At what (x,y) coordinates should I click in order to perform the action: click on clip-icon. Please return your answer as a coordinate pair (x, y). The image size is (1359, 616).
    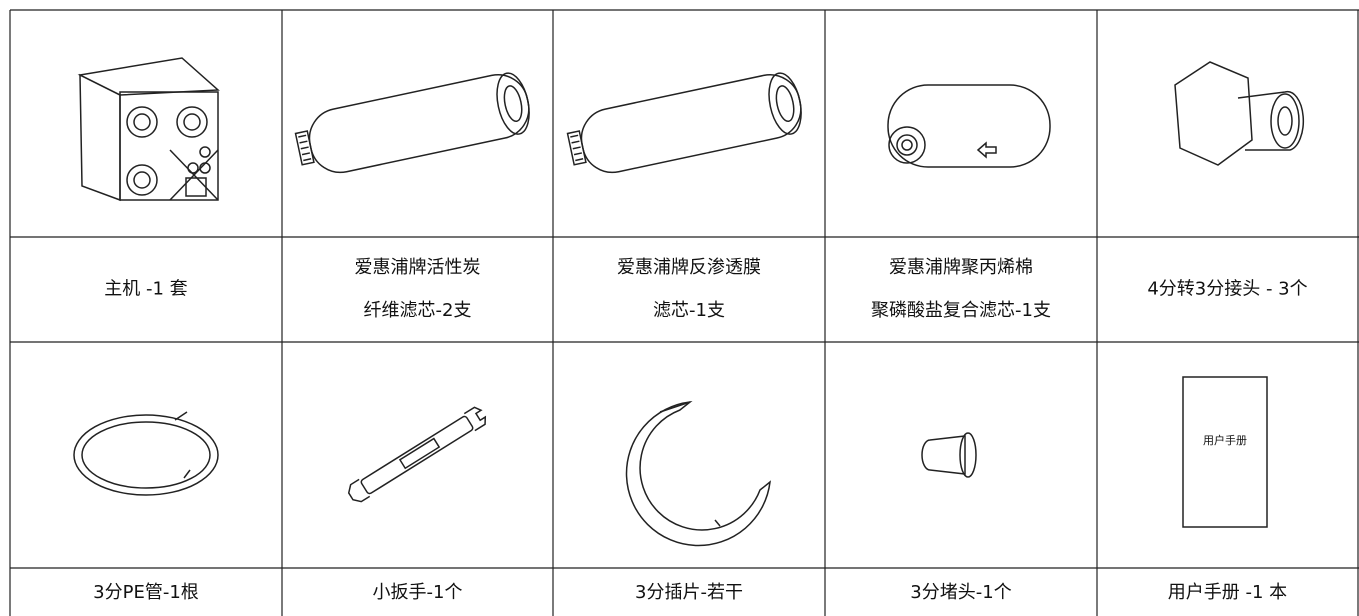
    Looking at the image, I should click on (698, 473).